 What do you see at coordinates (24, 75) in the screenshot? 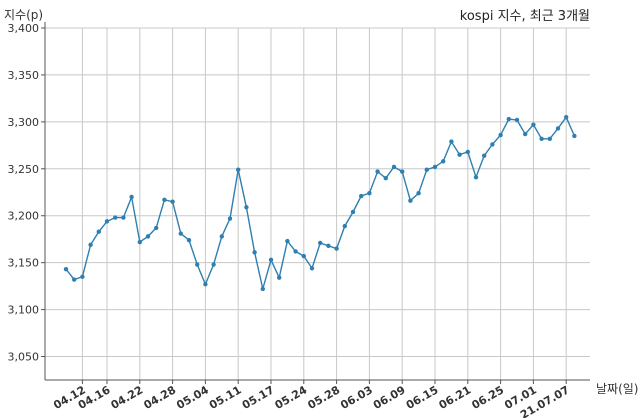
I see `y-tick-label: 3,350` at bounding box center [24, 75].